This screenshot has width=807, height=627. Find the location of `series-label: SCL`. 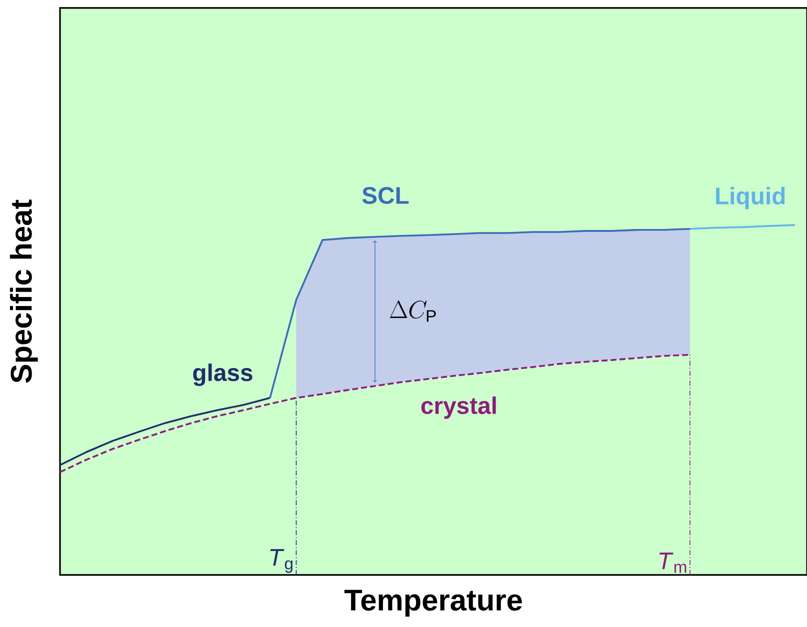

series-label: SCL is located at coordinates (385, 195).